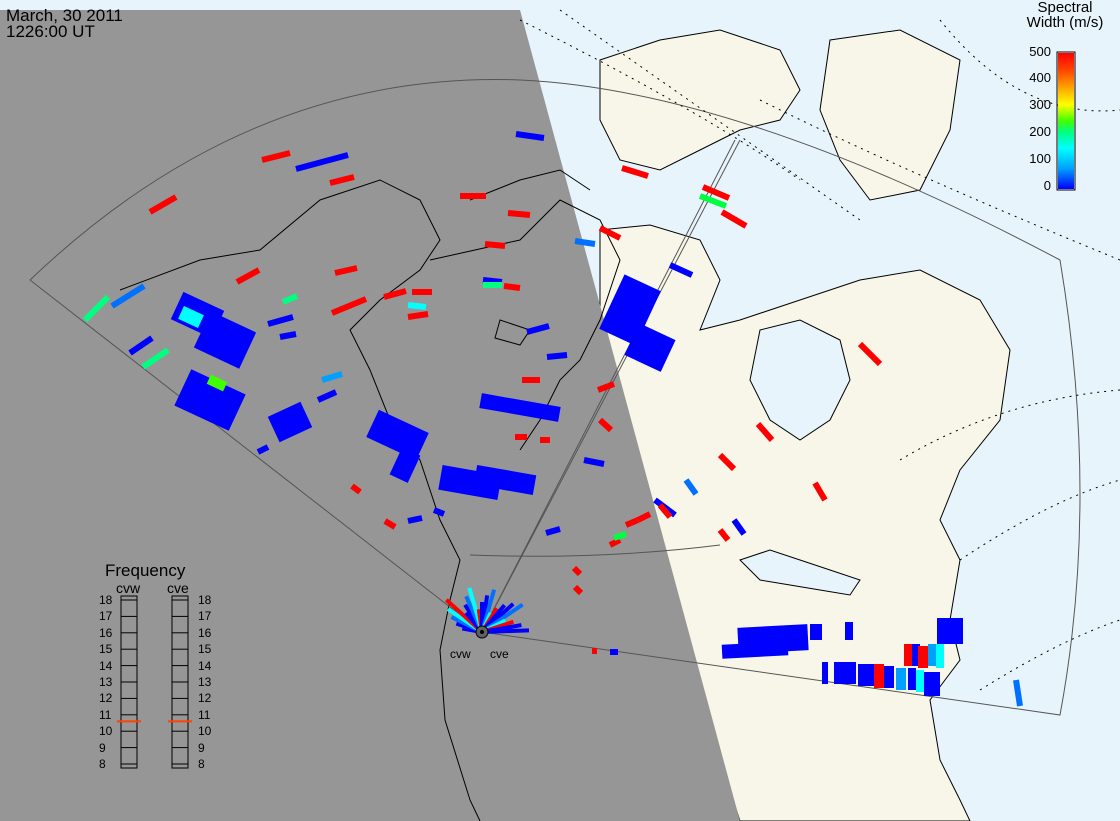  Describe the element at coordinates (1040, 104) in the screenshot. I see `colorbar-tick: 300` at that location.